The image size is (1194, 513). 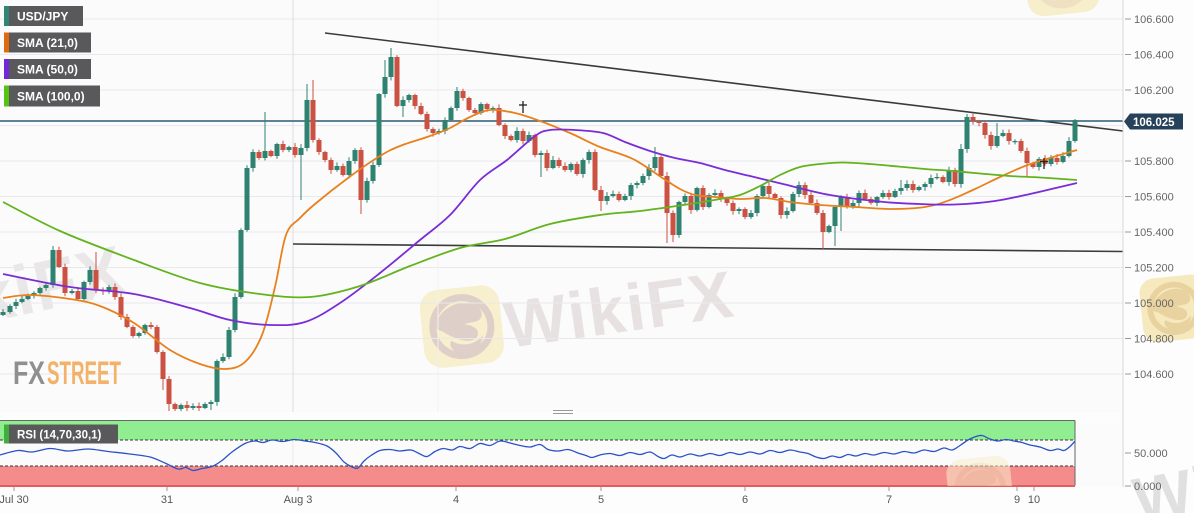 What do you see at coordinates (1154, 91) in the screenshot?
I see `svg-text: 106.200` at bounding box center [1154, 91].